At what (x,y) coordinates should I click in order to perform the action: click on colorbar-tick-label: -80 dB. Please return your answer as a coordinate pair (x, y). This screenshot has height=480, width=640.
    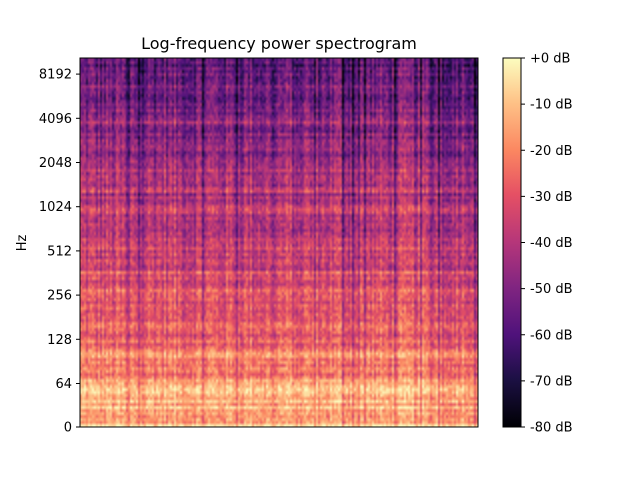
    Looking at the image, I should click on (551, 428).